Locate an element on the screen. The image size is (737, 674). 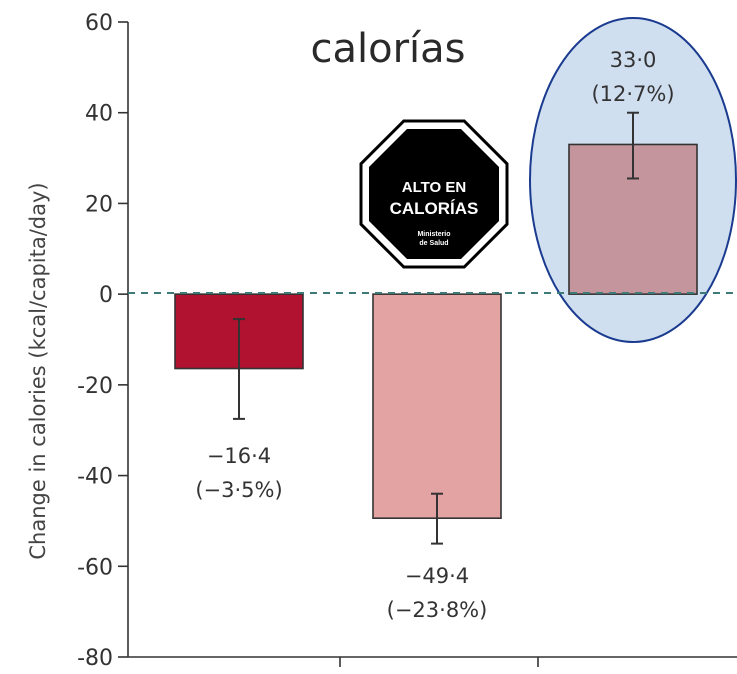
warning-sign-line4: de Salud is located at coordinates (433, 243).